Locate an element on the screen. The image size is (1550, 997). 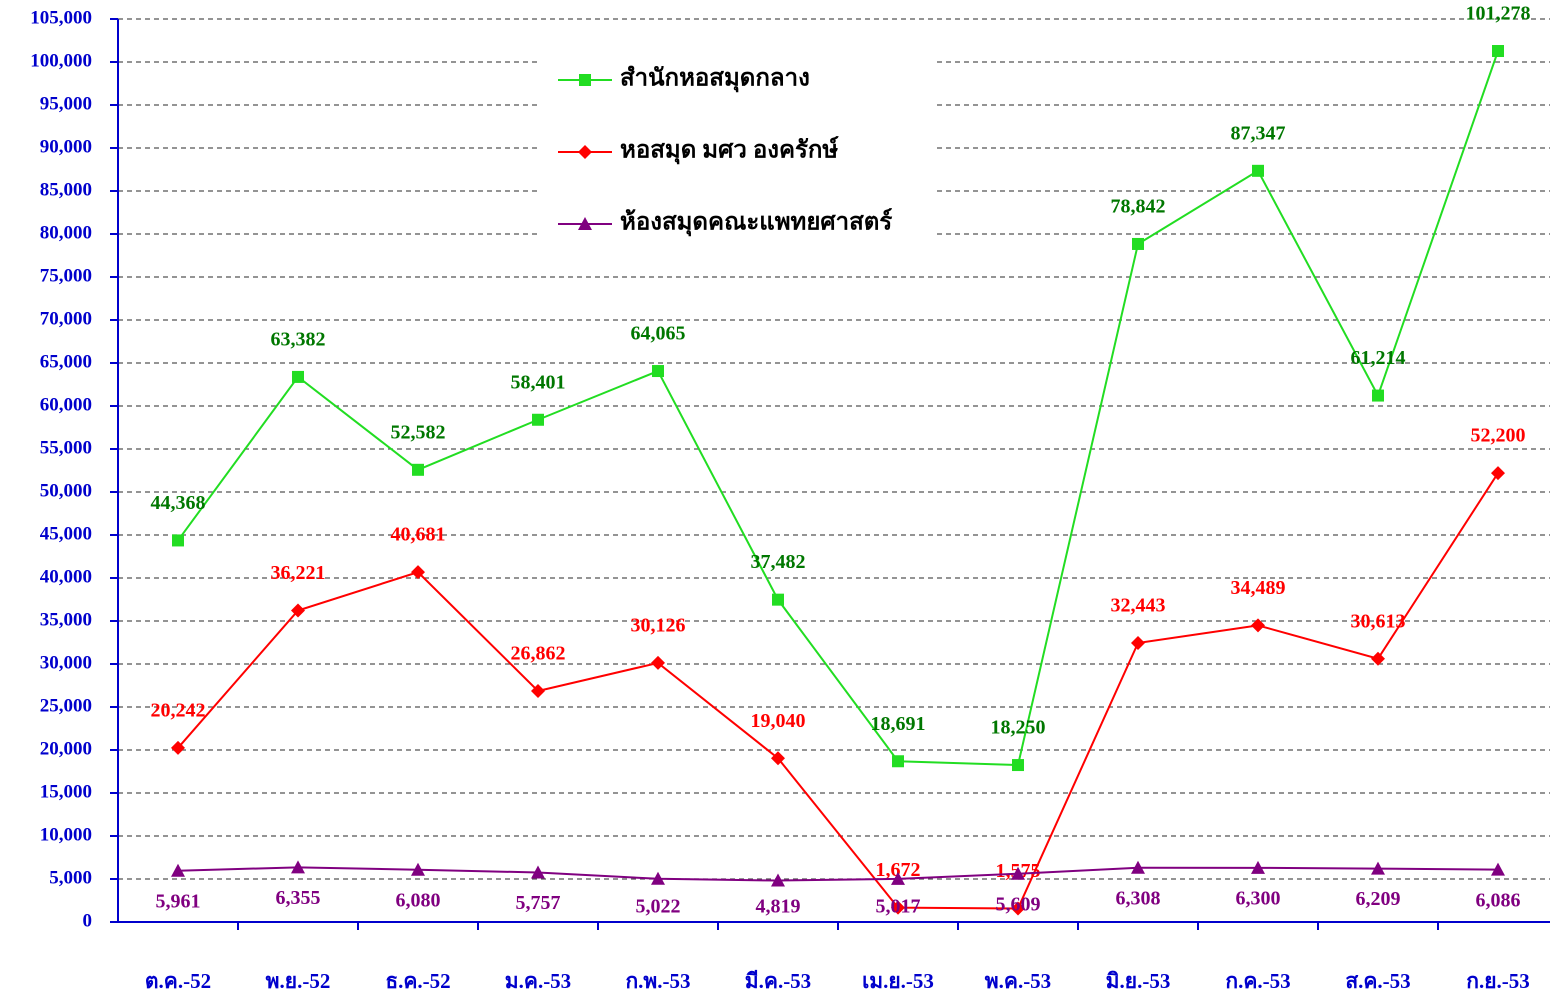
x-tick-label: เม.ย.-53 is located at coordinates (898, 981).